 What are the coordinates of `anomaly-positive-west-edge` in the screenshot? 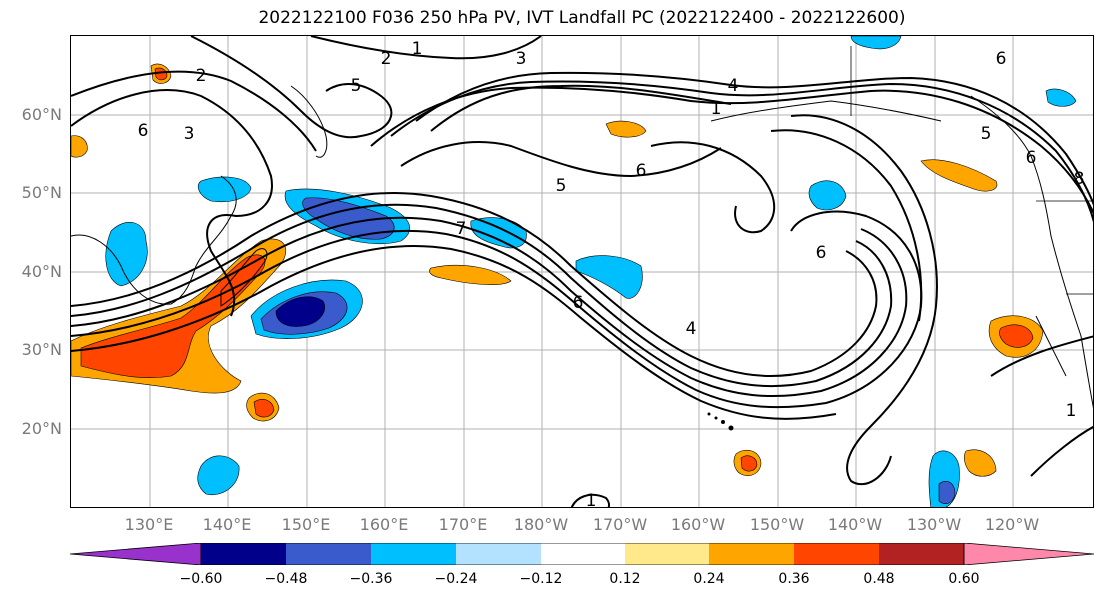 It's located at (79, 146).